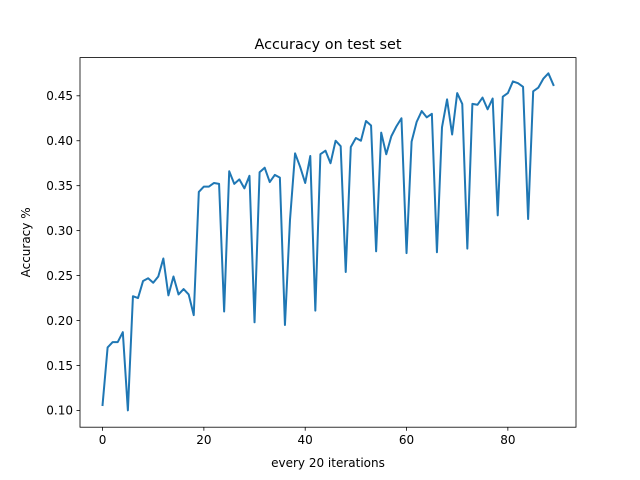 The height and width of the screenshot is (480, 640). I want to click on x-axis-label: every 20 iterations, so click(328, 463).